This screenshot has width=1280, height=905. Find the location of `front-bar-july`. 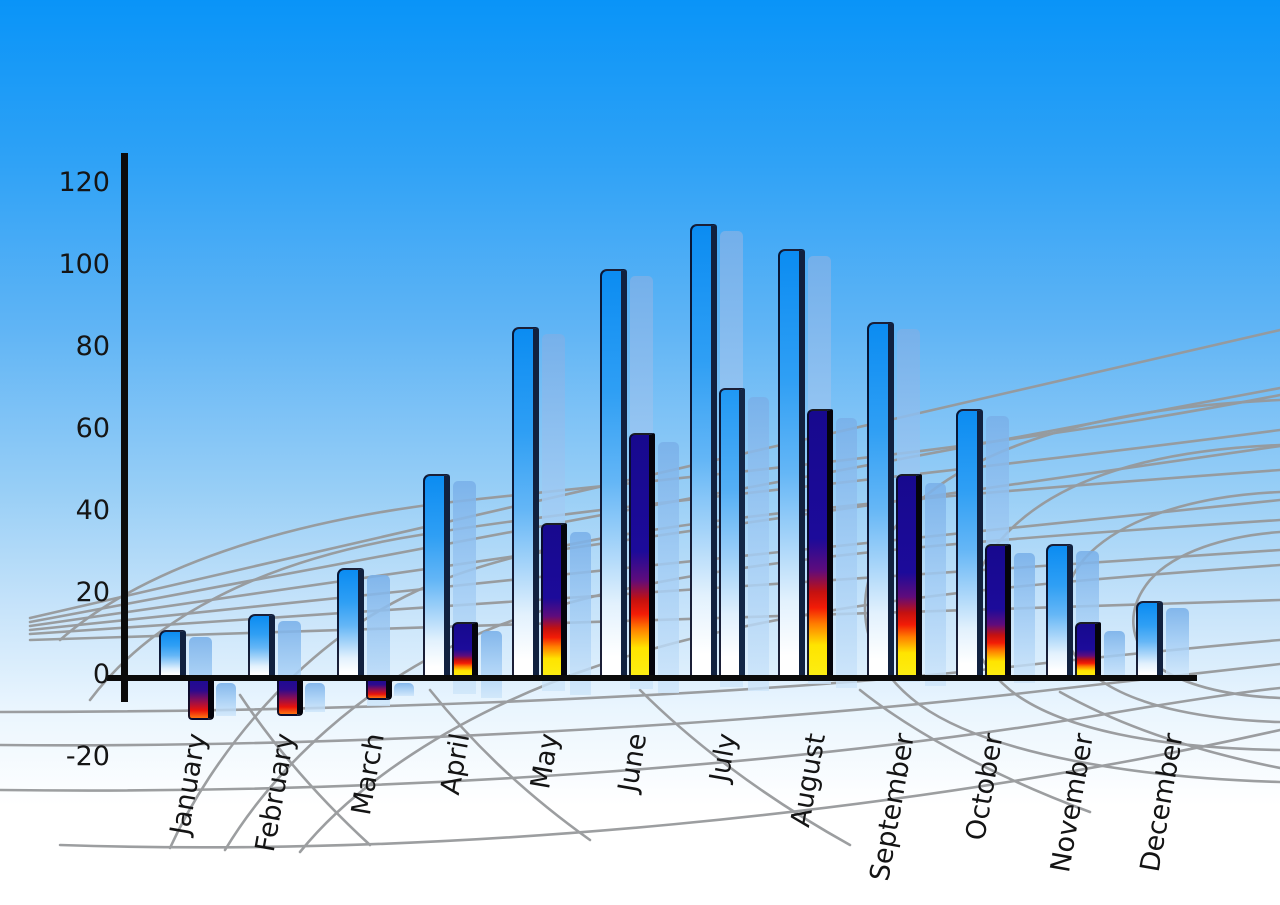

front-bar-july is located at coordinates (732, 533).